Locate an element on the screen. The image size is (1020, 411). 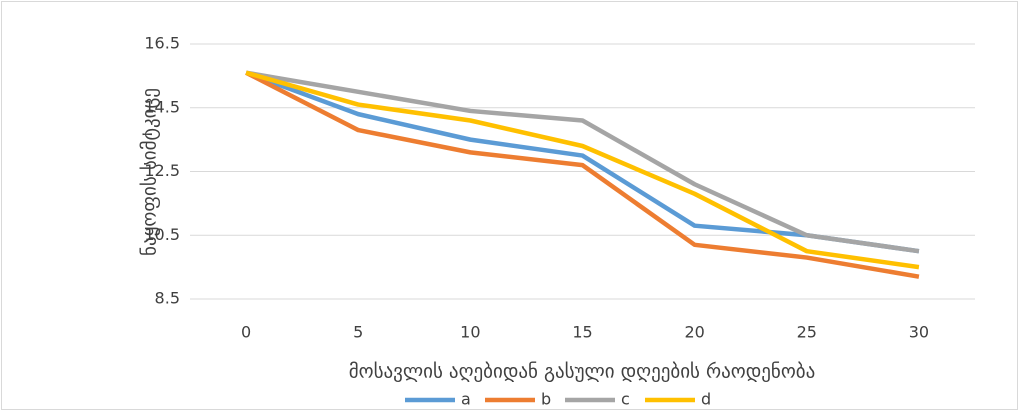
y-tick-label: 8.5 is located at coordinates (167, 298).